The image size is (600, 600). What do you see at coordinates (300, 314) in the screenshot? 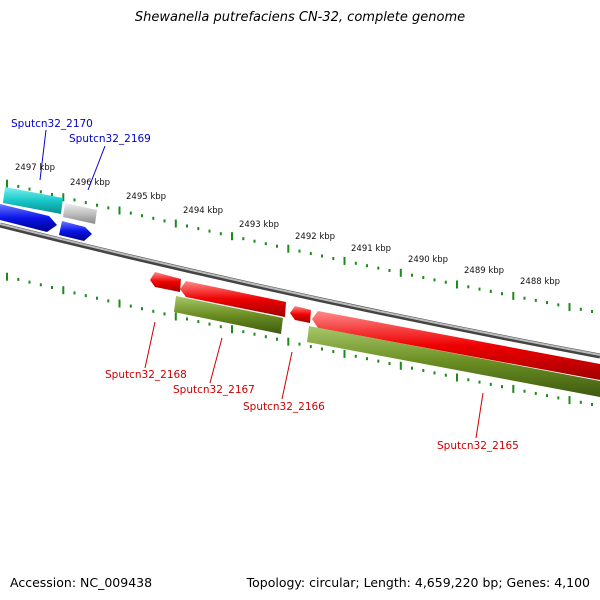
I see `gene-feature-sputcn32-2166-cds` at bounding box center [300, 314].